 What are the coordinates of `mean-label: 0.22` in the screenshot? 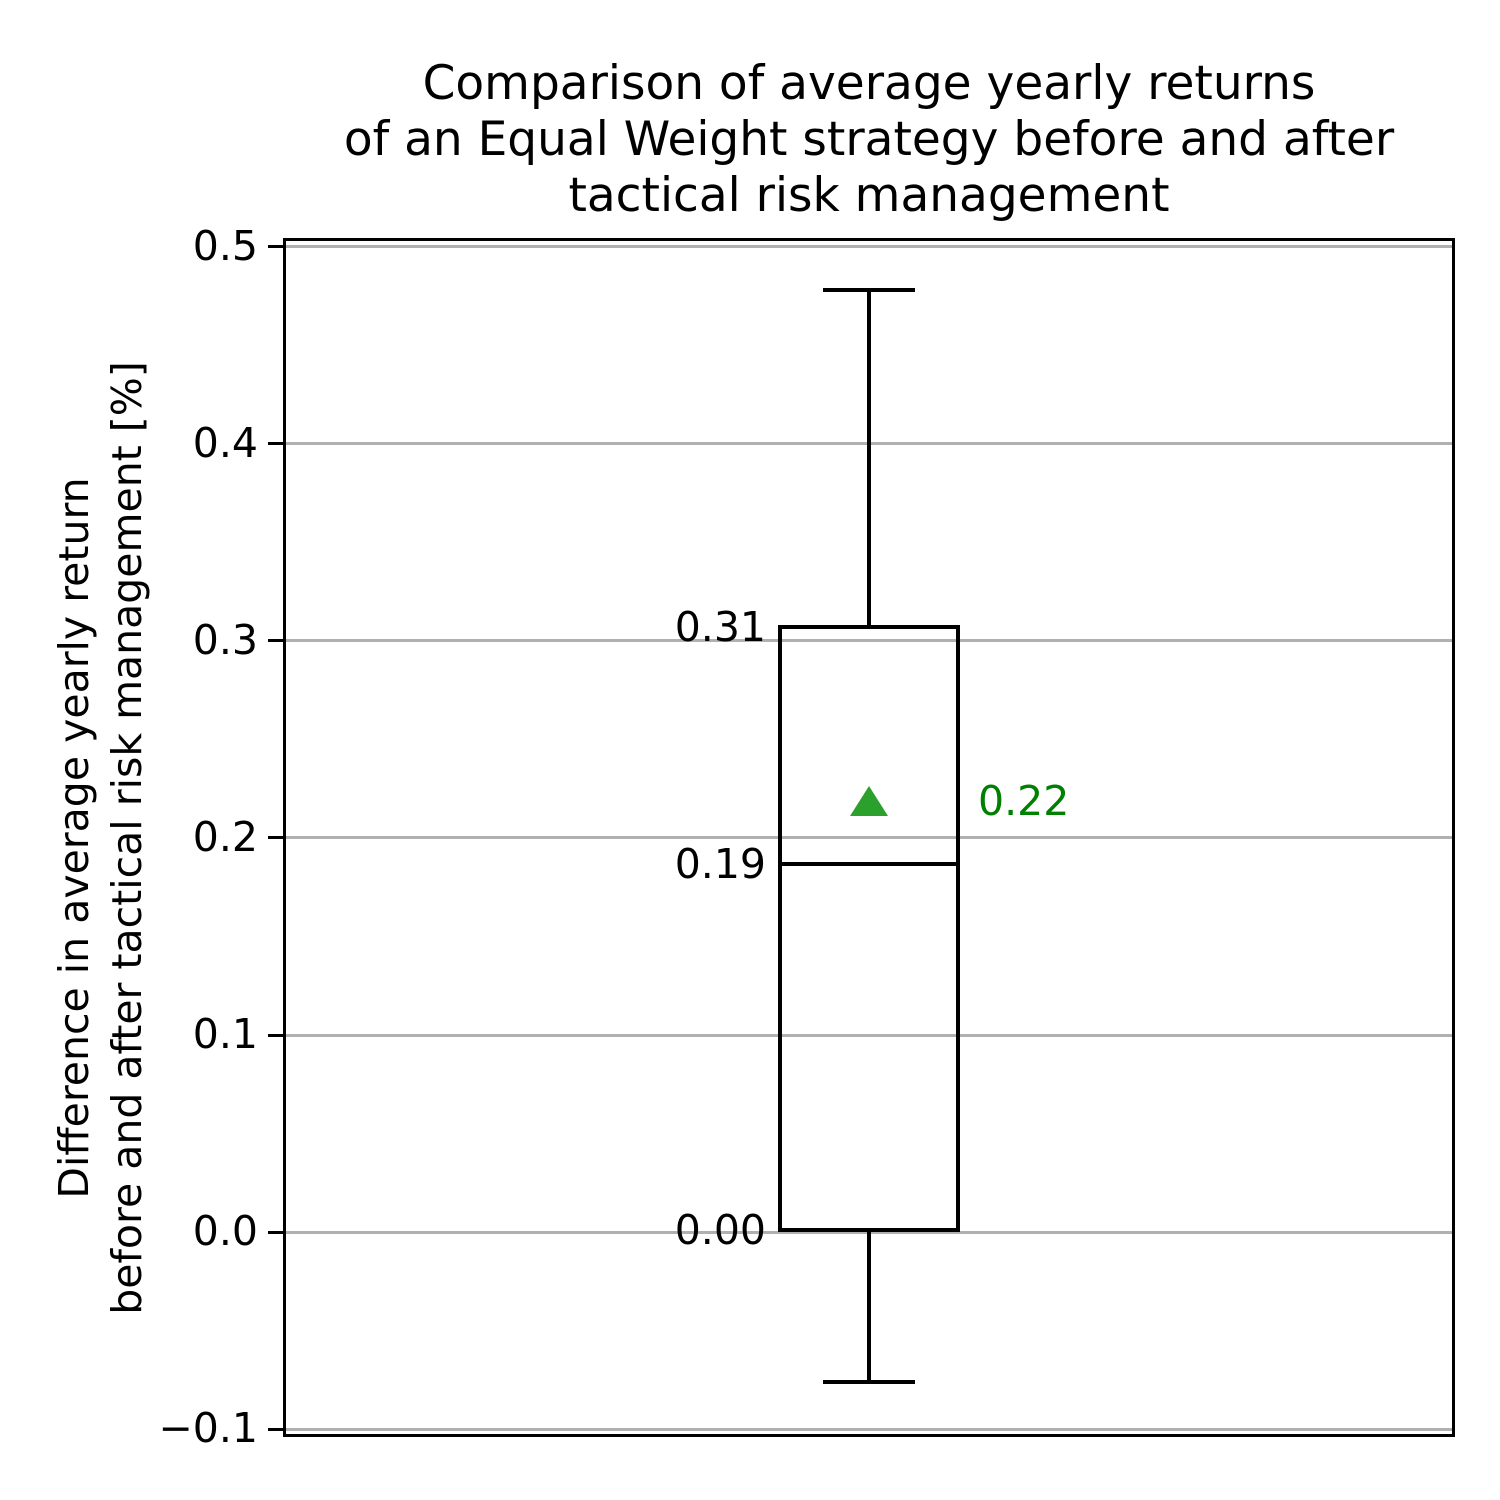 It's located at (1024, 800).